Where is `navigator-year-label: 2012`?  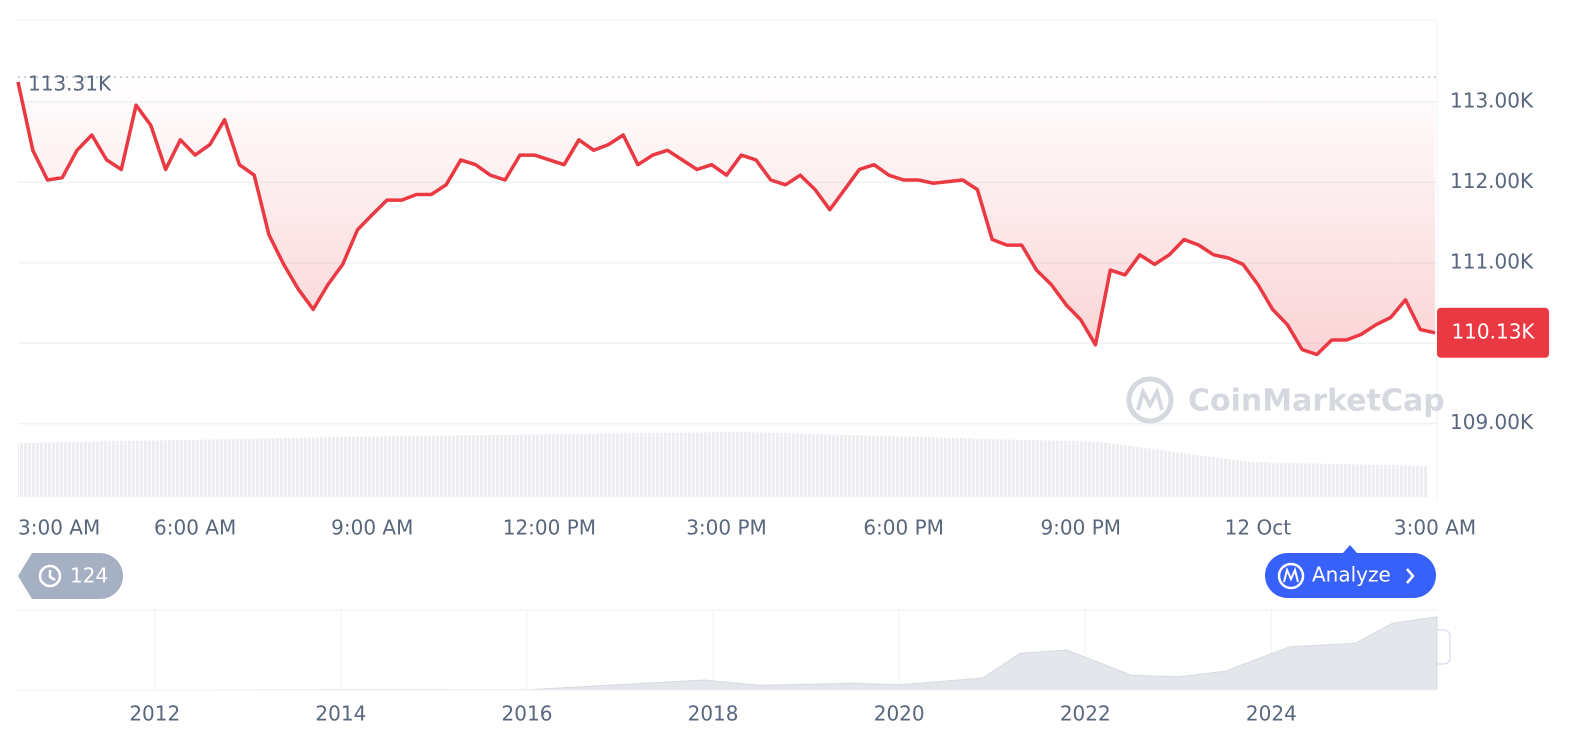
navigator-year-label: 2012 is located at coordinates (154, 714).